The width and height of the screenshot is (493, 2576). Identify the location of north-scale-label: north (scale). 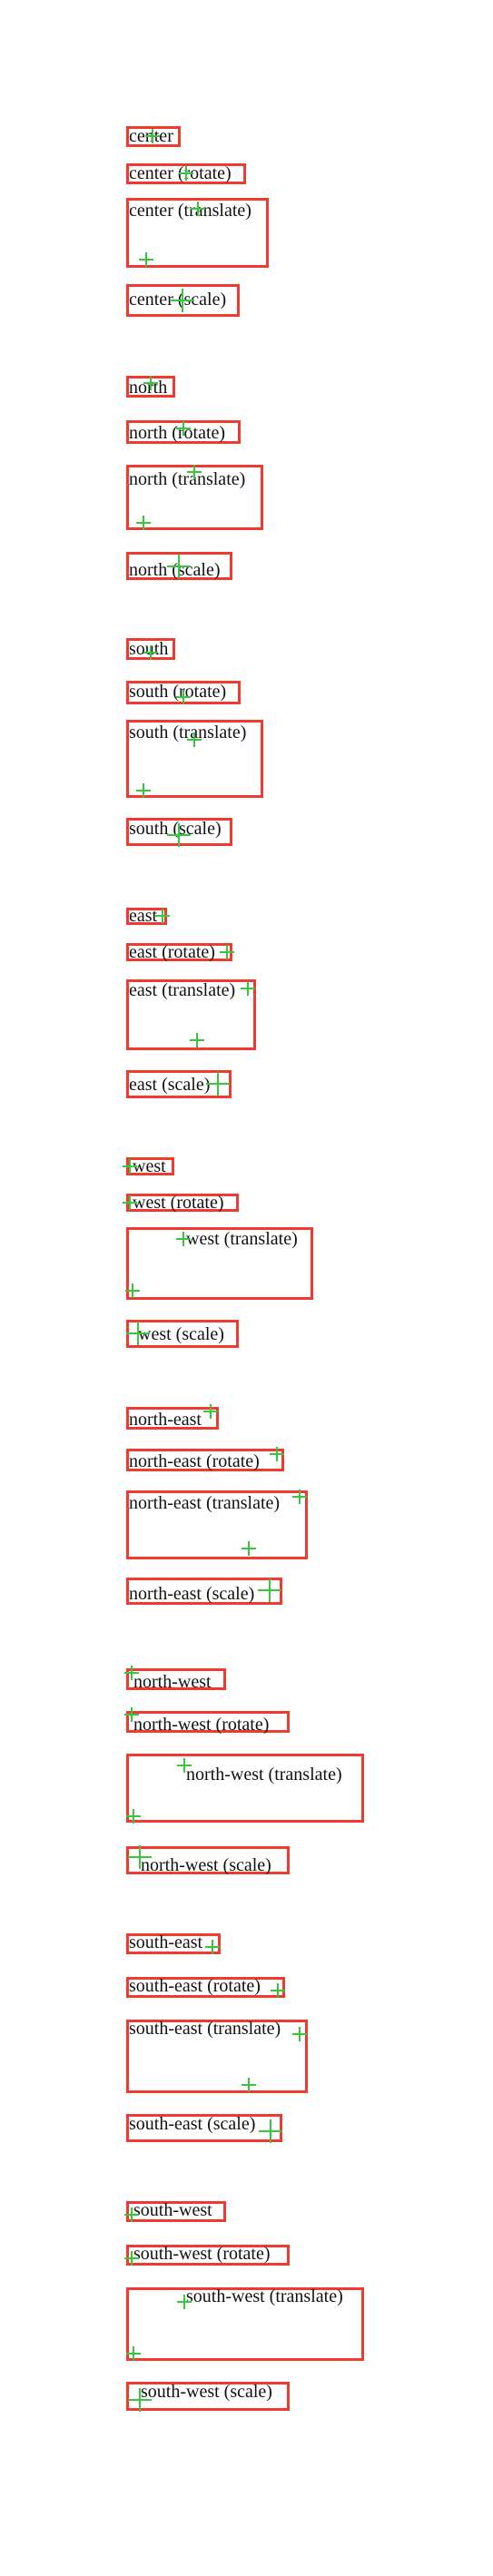
(175, 570).